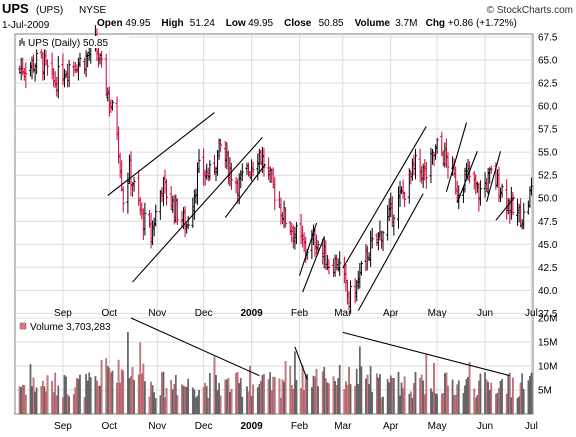  I want to click on x-tick-label: May, so click(437, 313).